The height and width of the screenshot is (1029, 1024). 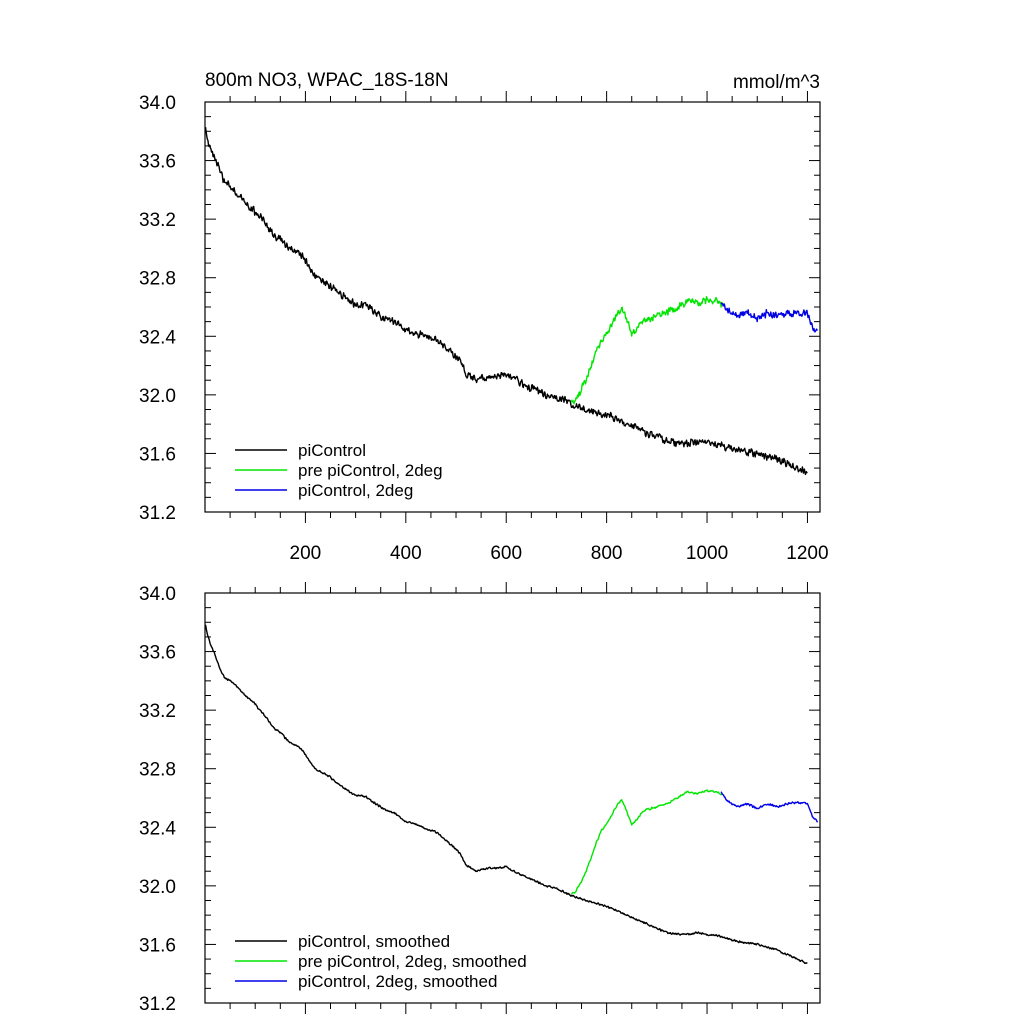 What do you see at coordinates (707, 553) in the screenshot?
I see `x-tick-label: 1000` at bounding box center [707, 553].